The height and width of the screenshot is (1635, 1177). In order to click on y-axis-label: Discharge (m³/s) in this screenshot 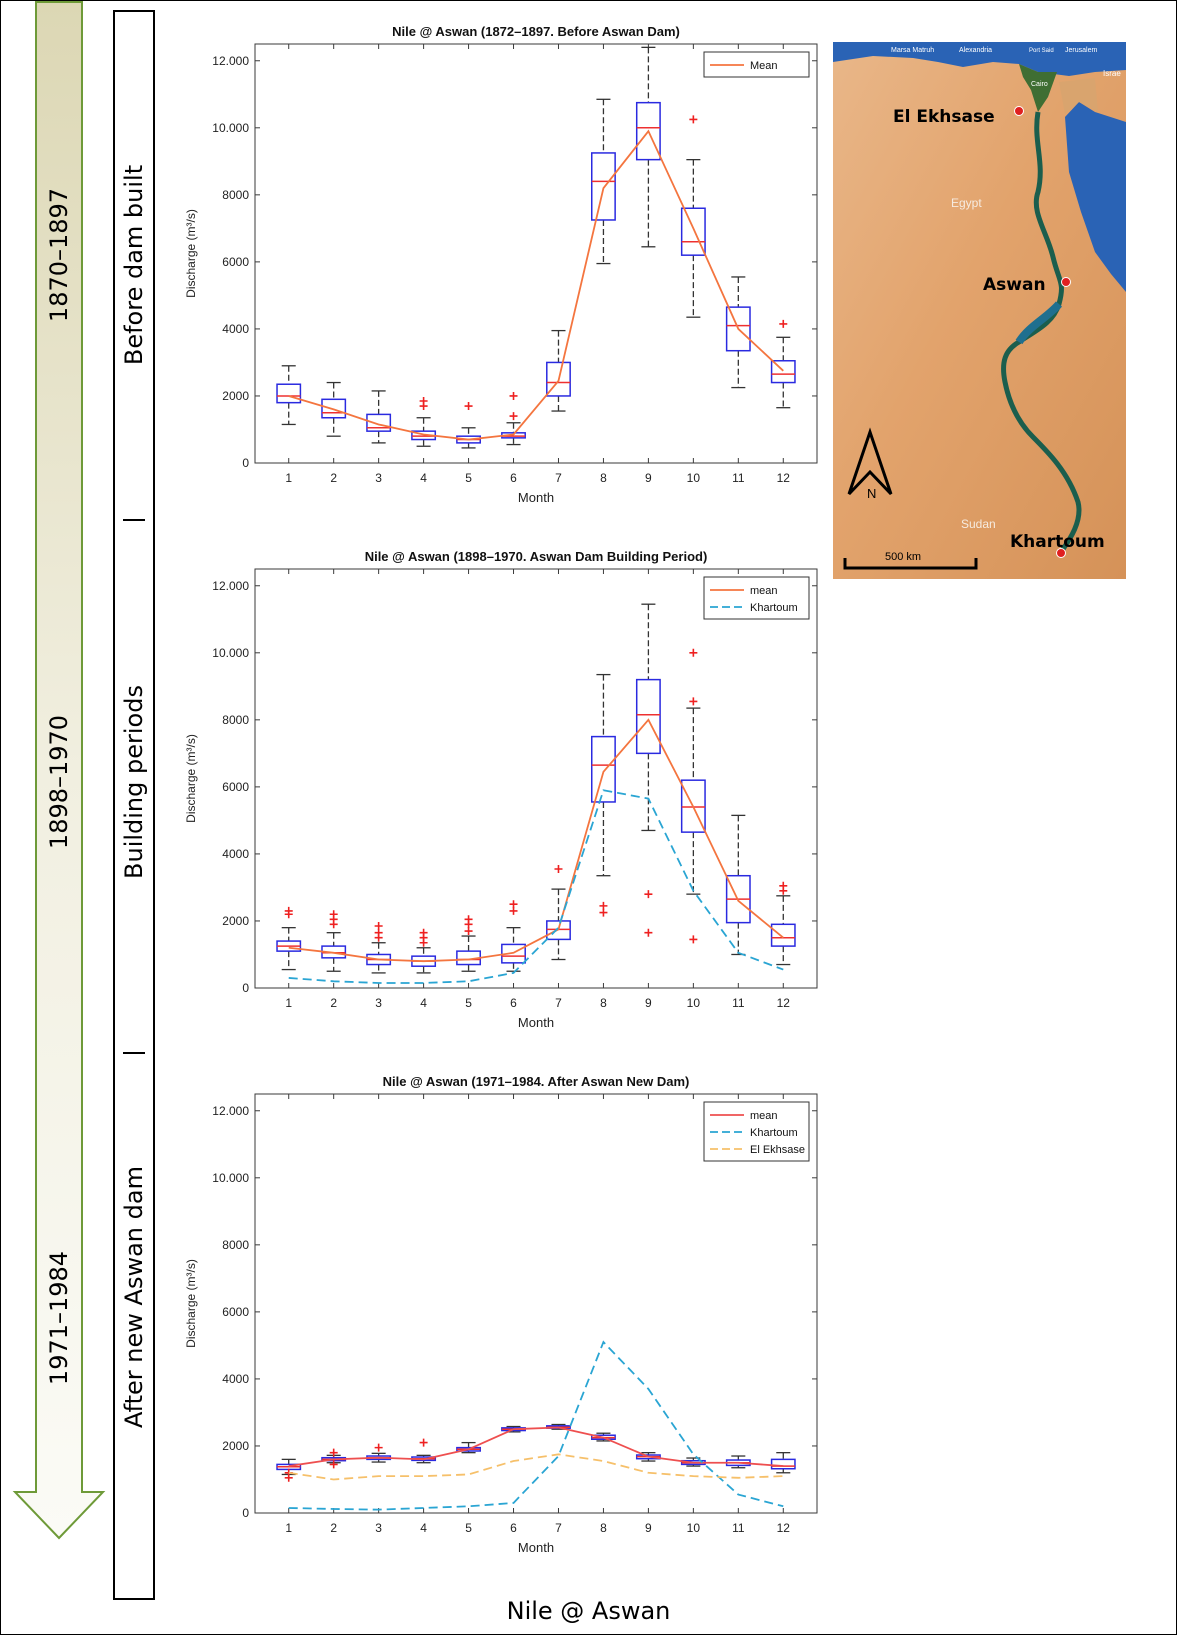, I will do `click(191, 1303)`.